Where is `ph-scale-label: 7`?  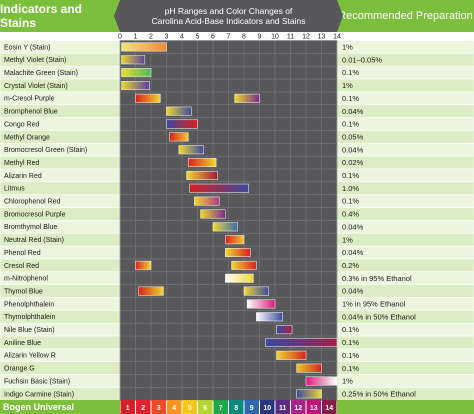 ph-scale-label: 7 is located at coordinates (221, 408).